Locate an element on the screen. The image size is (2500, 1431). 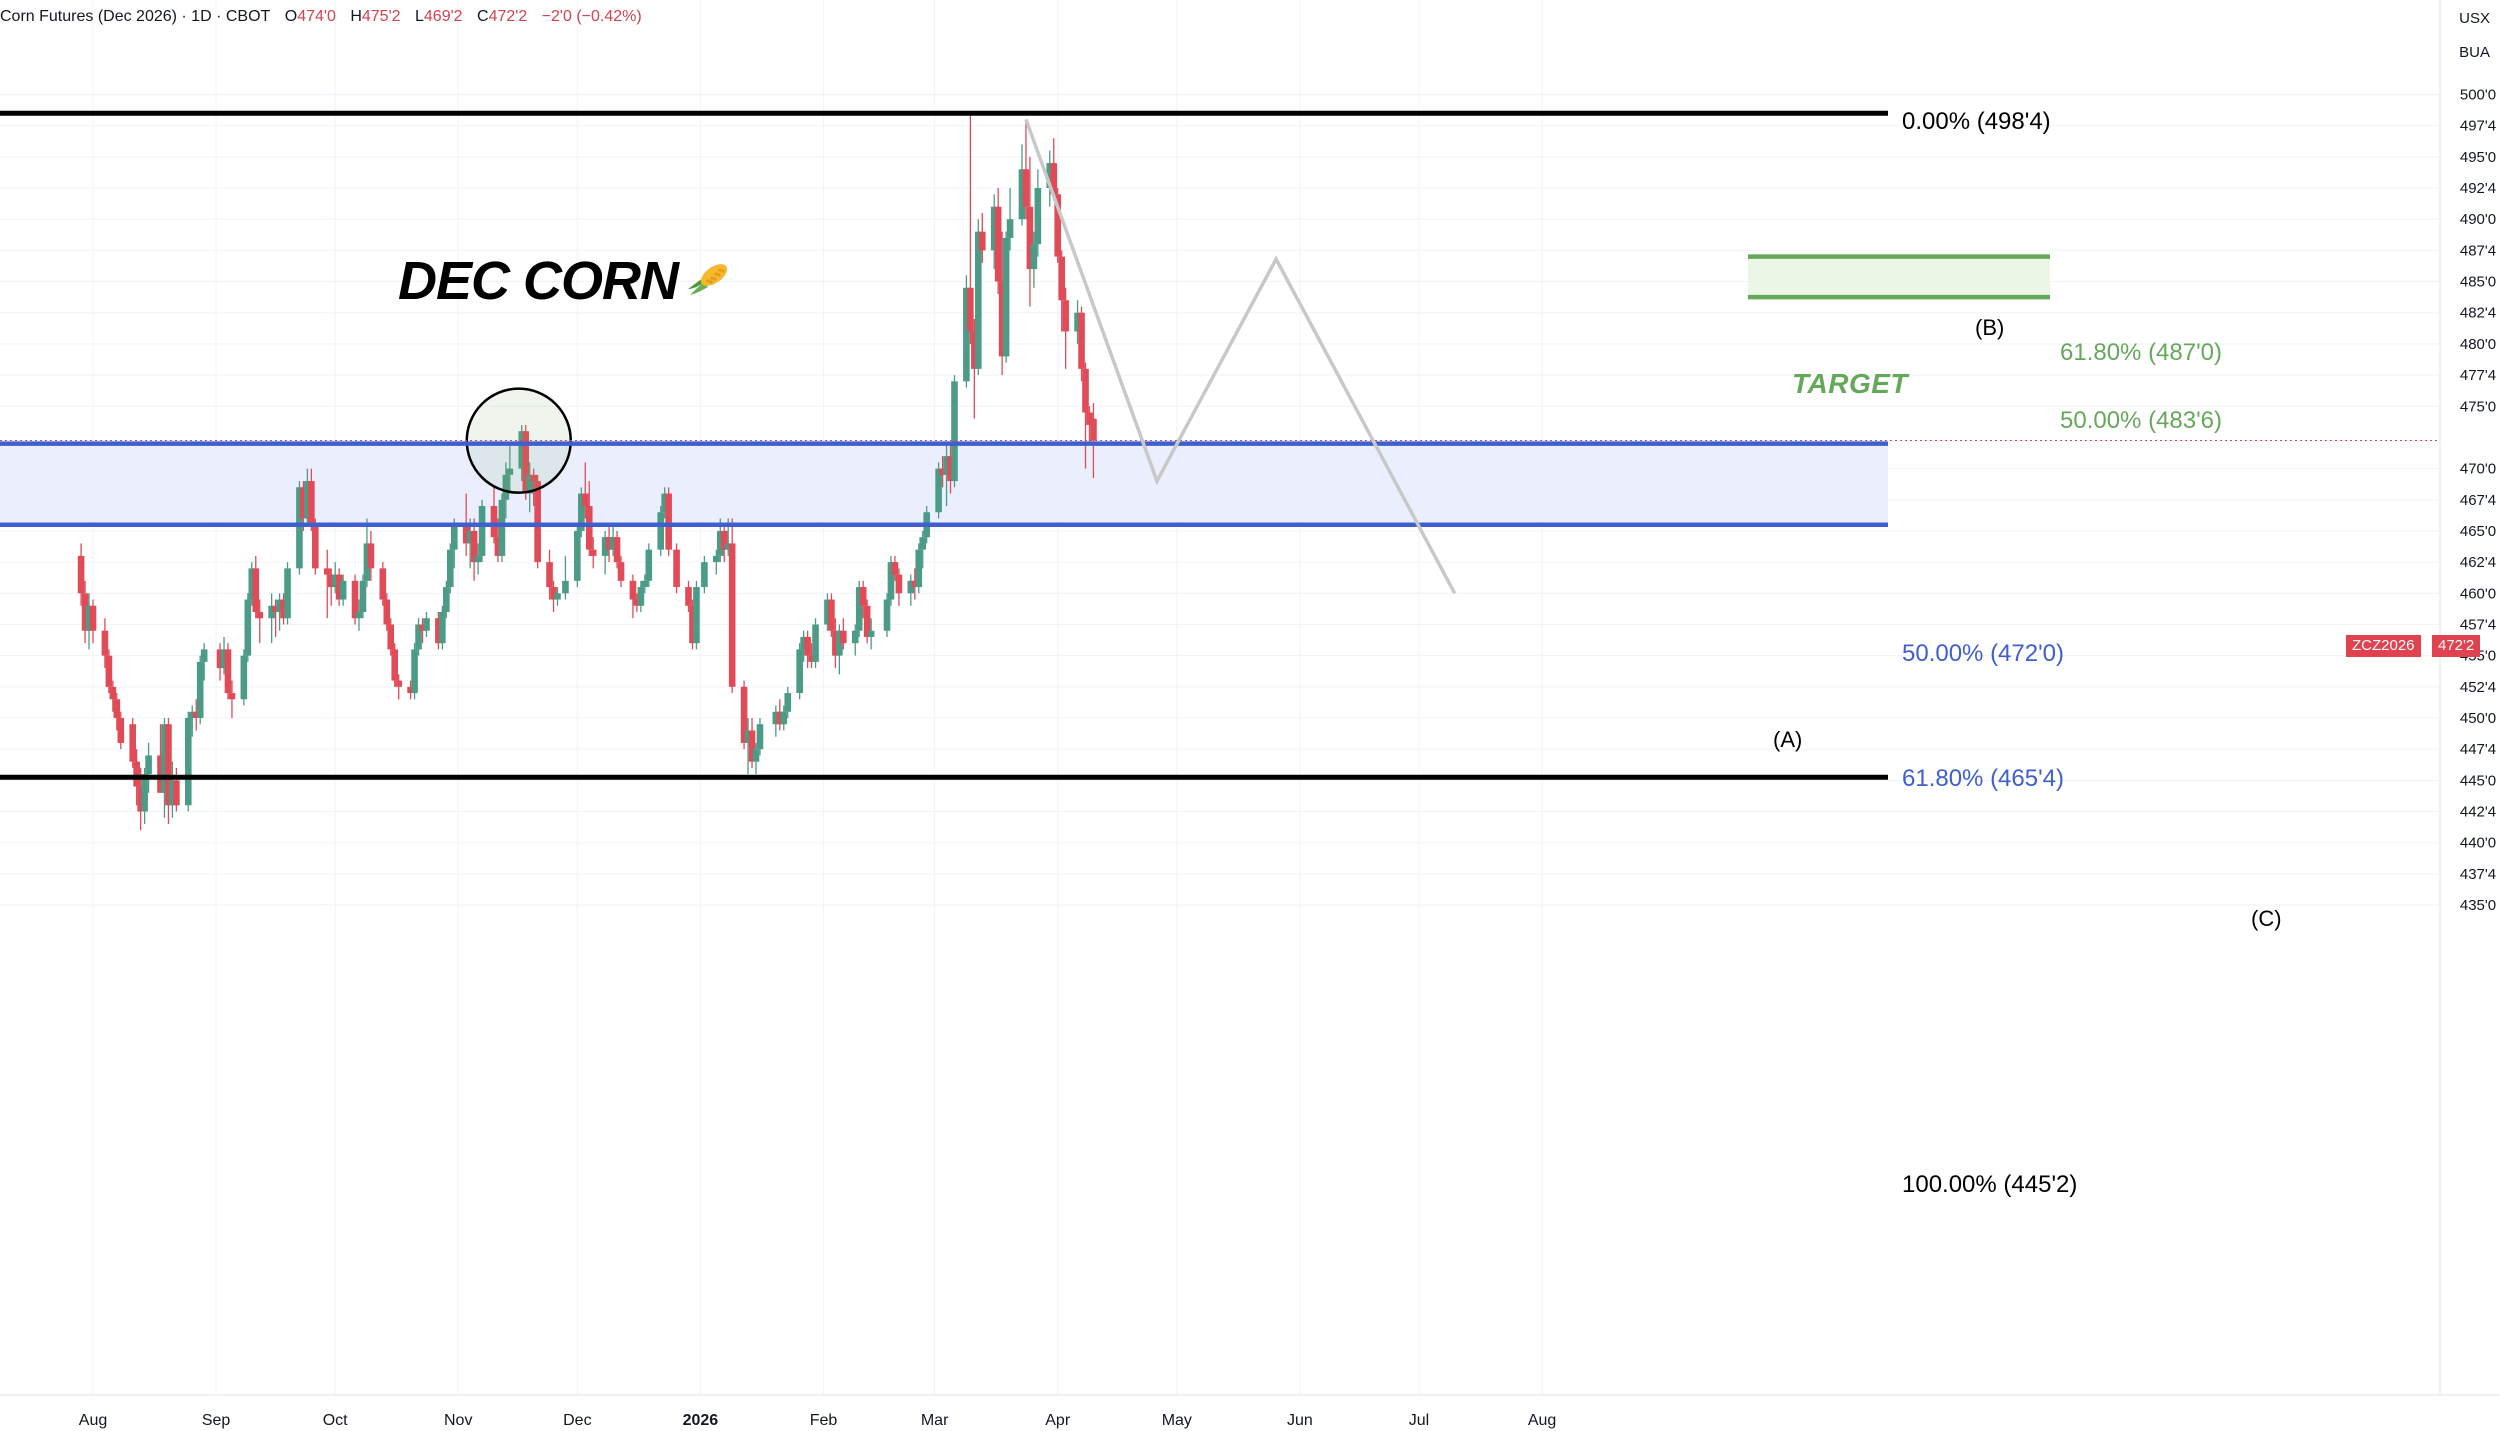
y-tick-label: 452'4 is located at coordinates (2478, 687).